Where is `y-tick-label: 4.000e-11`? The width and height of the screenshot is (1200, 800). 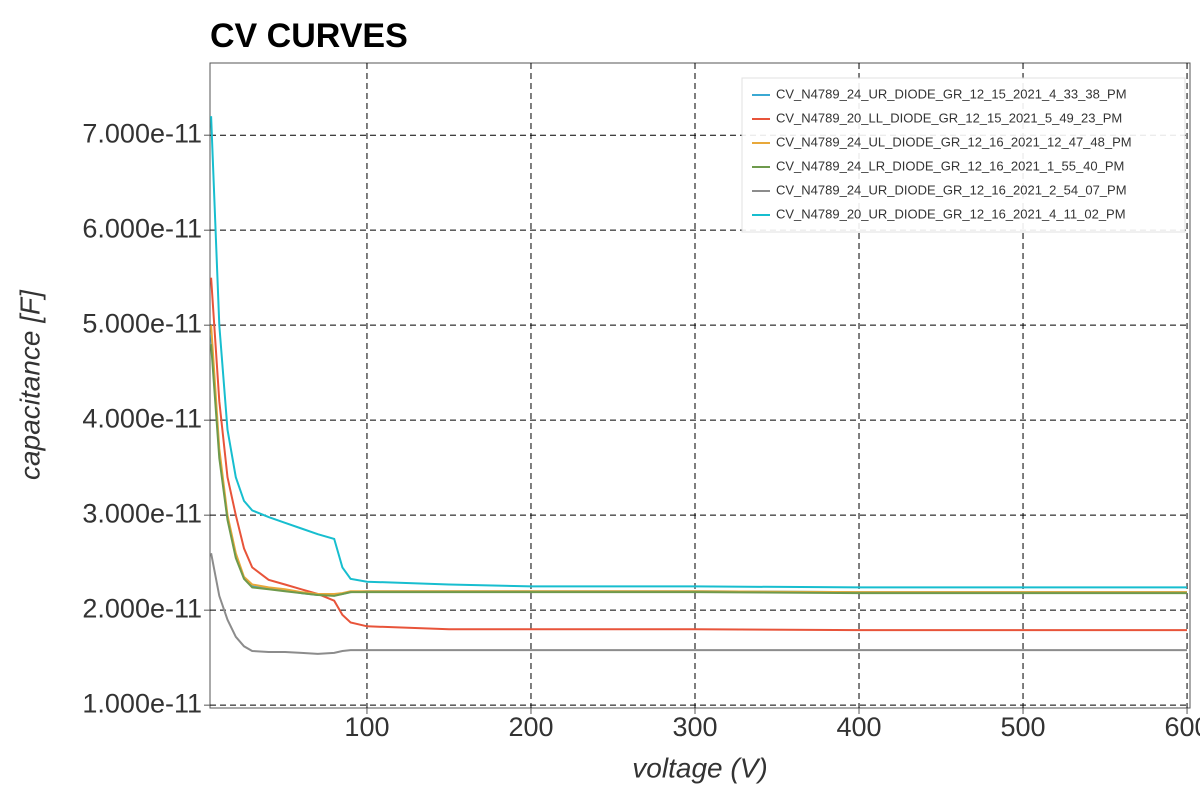
y-tick-label: 4.000e-11 is located at coordinates (142, 418).